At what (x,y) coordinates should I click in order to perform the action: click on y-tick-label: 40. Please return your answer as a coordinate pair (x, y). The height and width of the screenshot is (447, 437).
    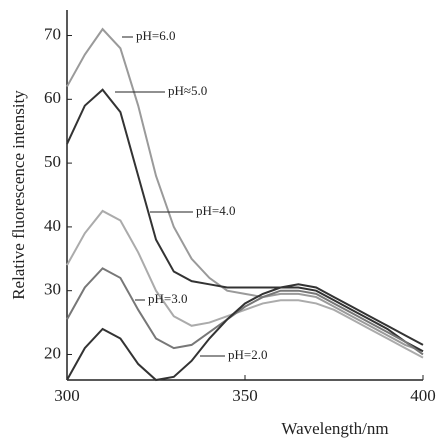
    Looking at the image, I should click on (52, 225).